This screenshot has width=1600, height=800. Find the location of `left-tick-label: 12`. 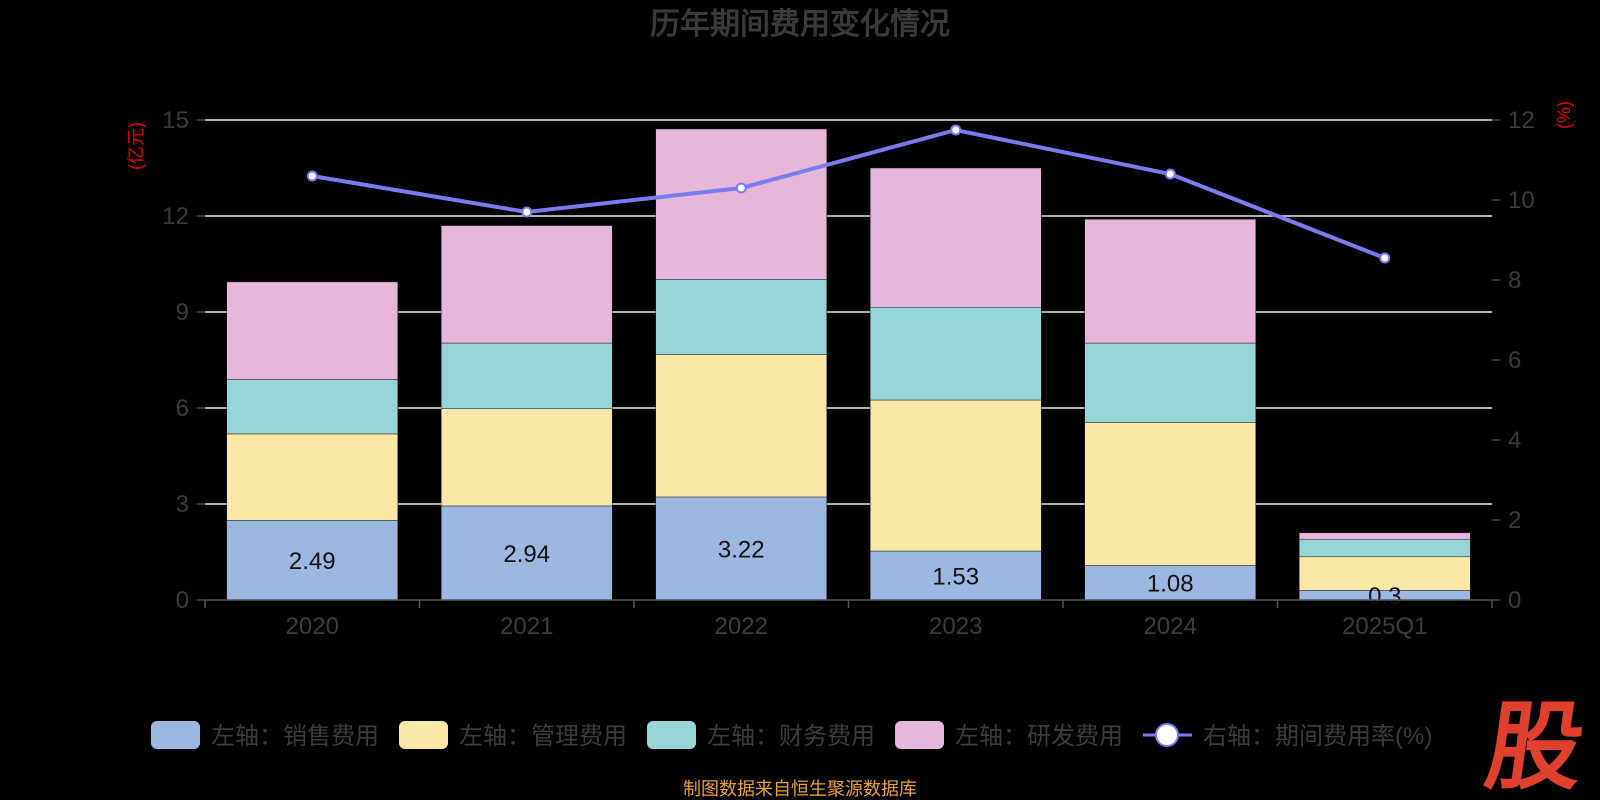

left-tick-label: 12 is located at coordinates (175, 216).